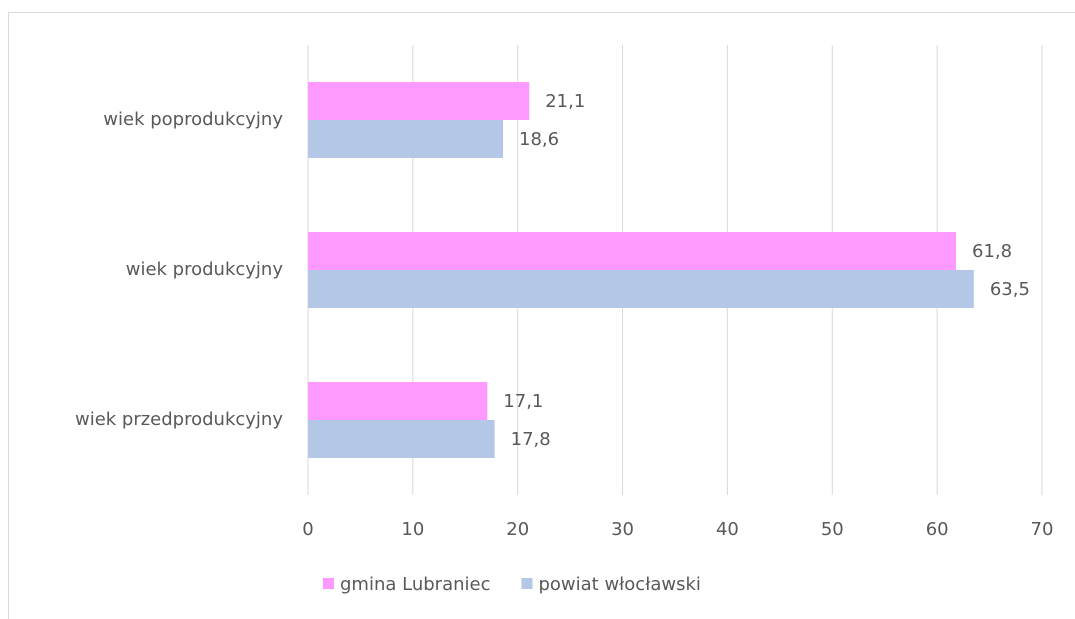 This screenshot has width=1075, height=619. What do you see at coordinates (531, 439) in the screenshot?
I see `data-label: 17,8` at bounding box center [531, 439].